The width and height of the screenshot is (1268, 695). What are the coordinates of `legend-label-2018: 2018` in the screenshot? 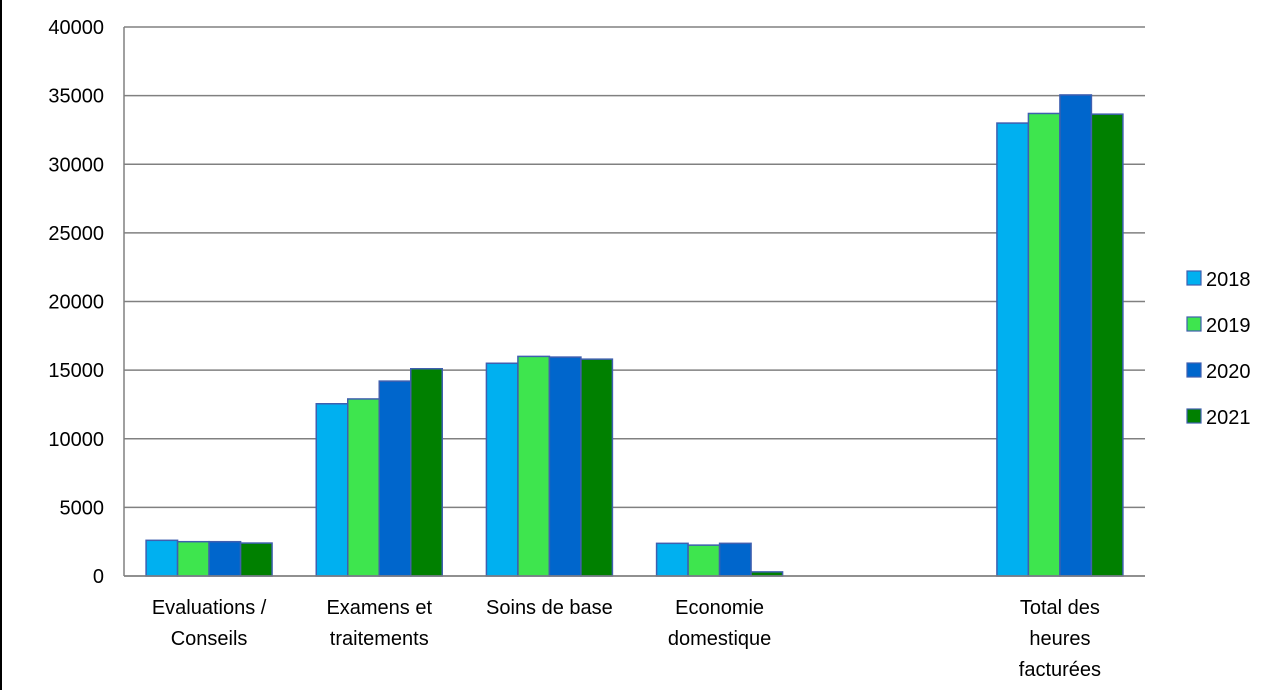 It's located at (1228, 280).